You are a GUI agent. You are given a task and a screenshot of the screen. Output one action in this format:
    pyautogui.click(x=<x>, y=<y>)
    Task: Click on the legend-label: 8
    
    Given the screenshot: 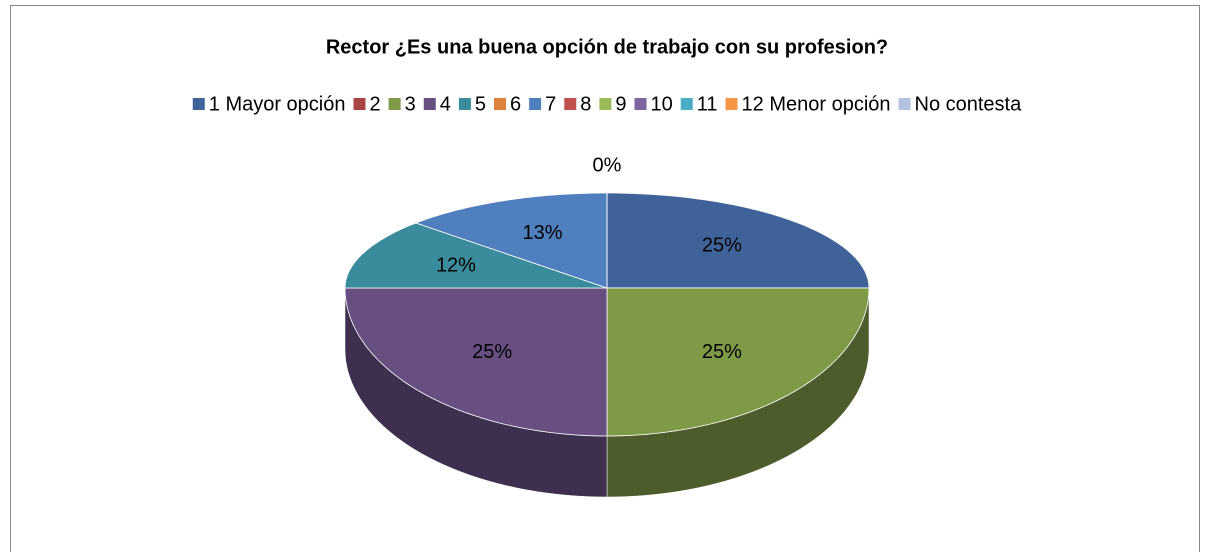 What is the action you would take?
    pyautogui.click(x=585, y=104)
    